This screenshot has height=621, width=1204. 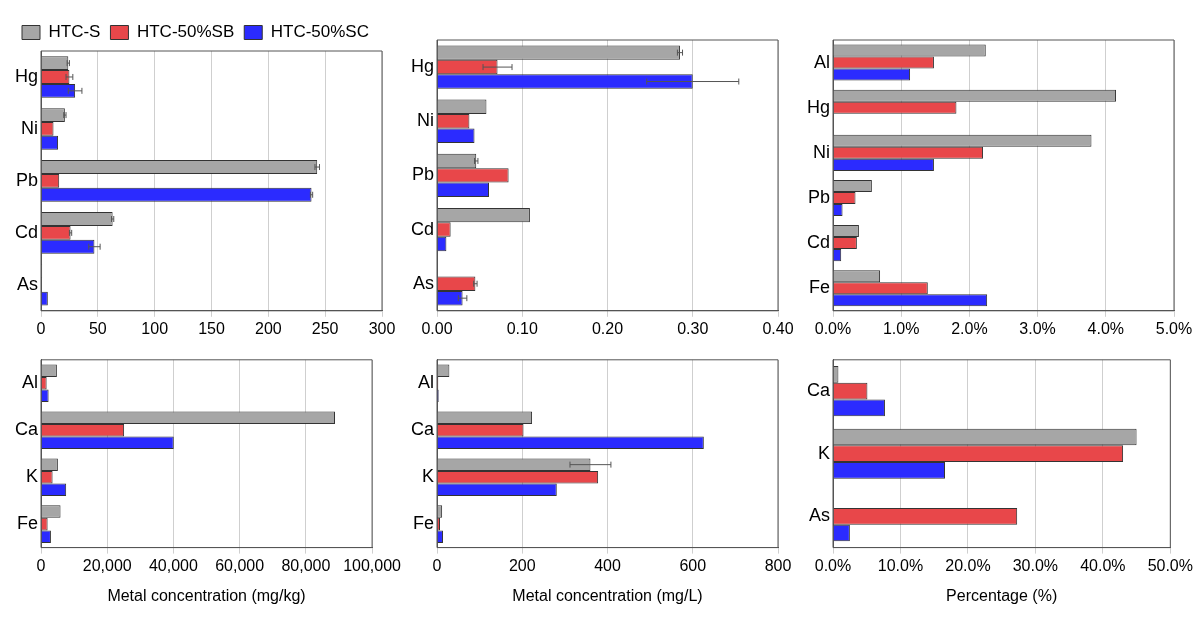 What do you see at coordinates (382, 328) in the screenshot?
I see `x-tick-label: 300` at bounding box center [382, 328].